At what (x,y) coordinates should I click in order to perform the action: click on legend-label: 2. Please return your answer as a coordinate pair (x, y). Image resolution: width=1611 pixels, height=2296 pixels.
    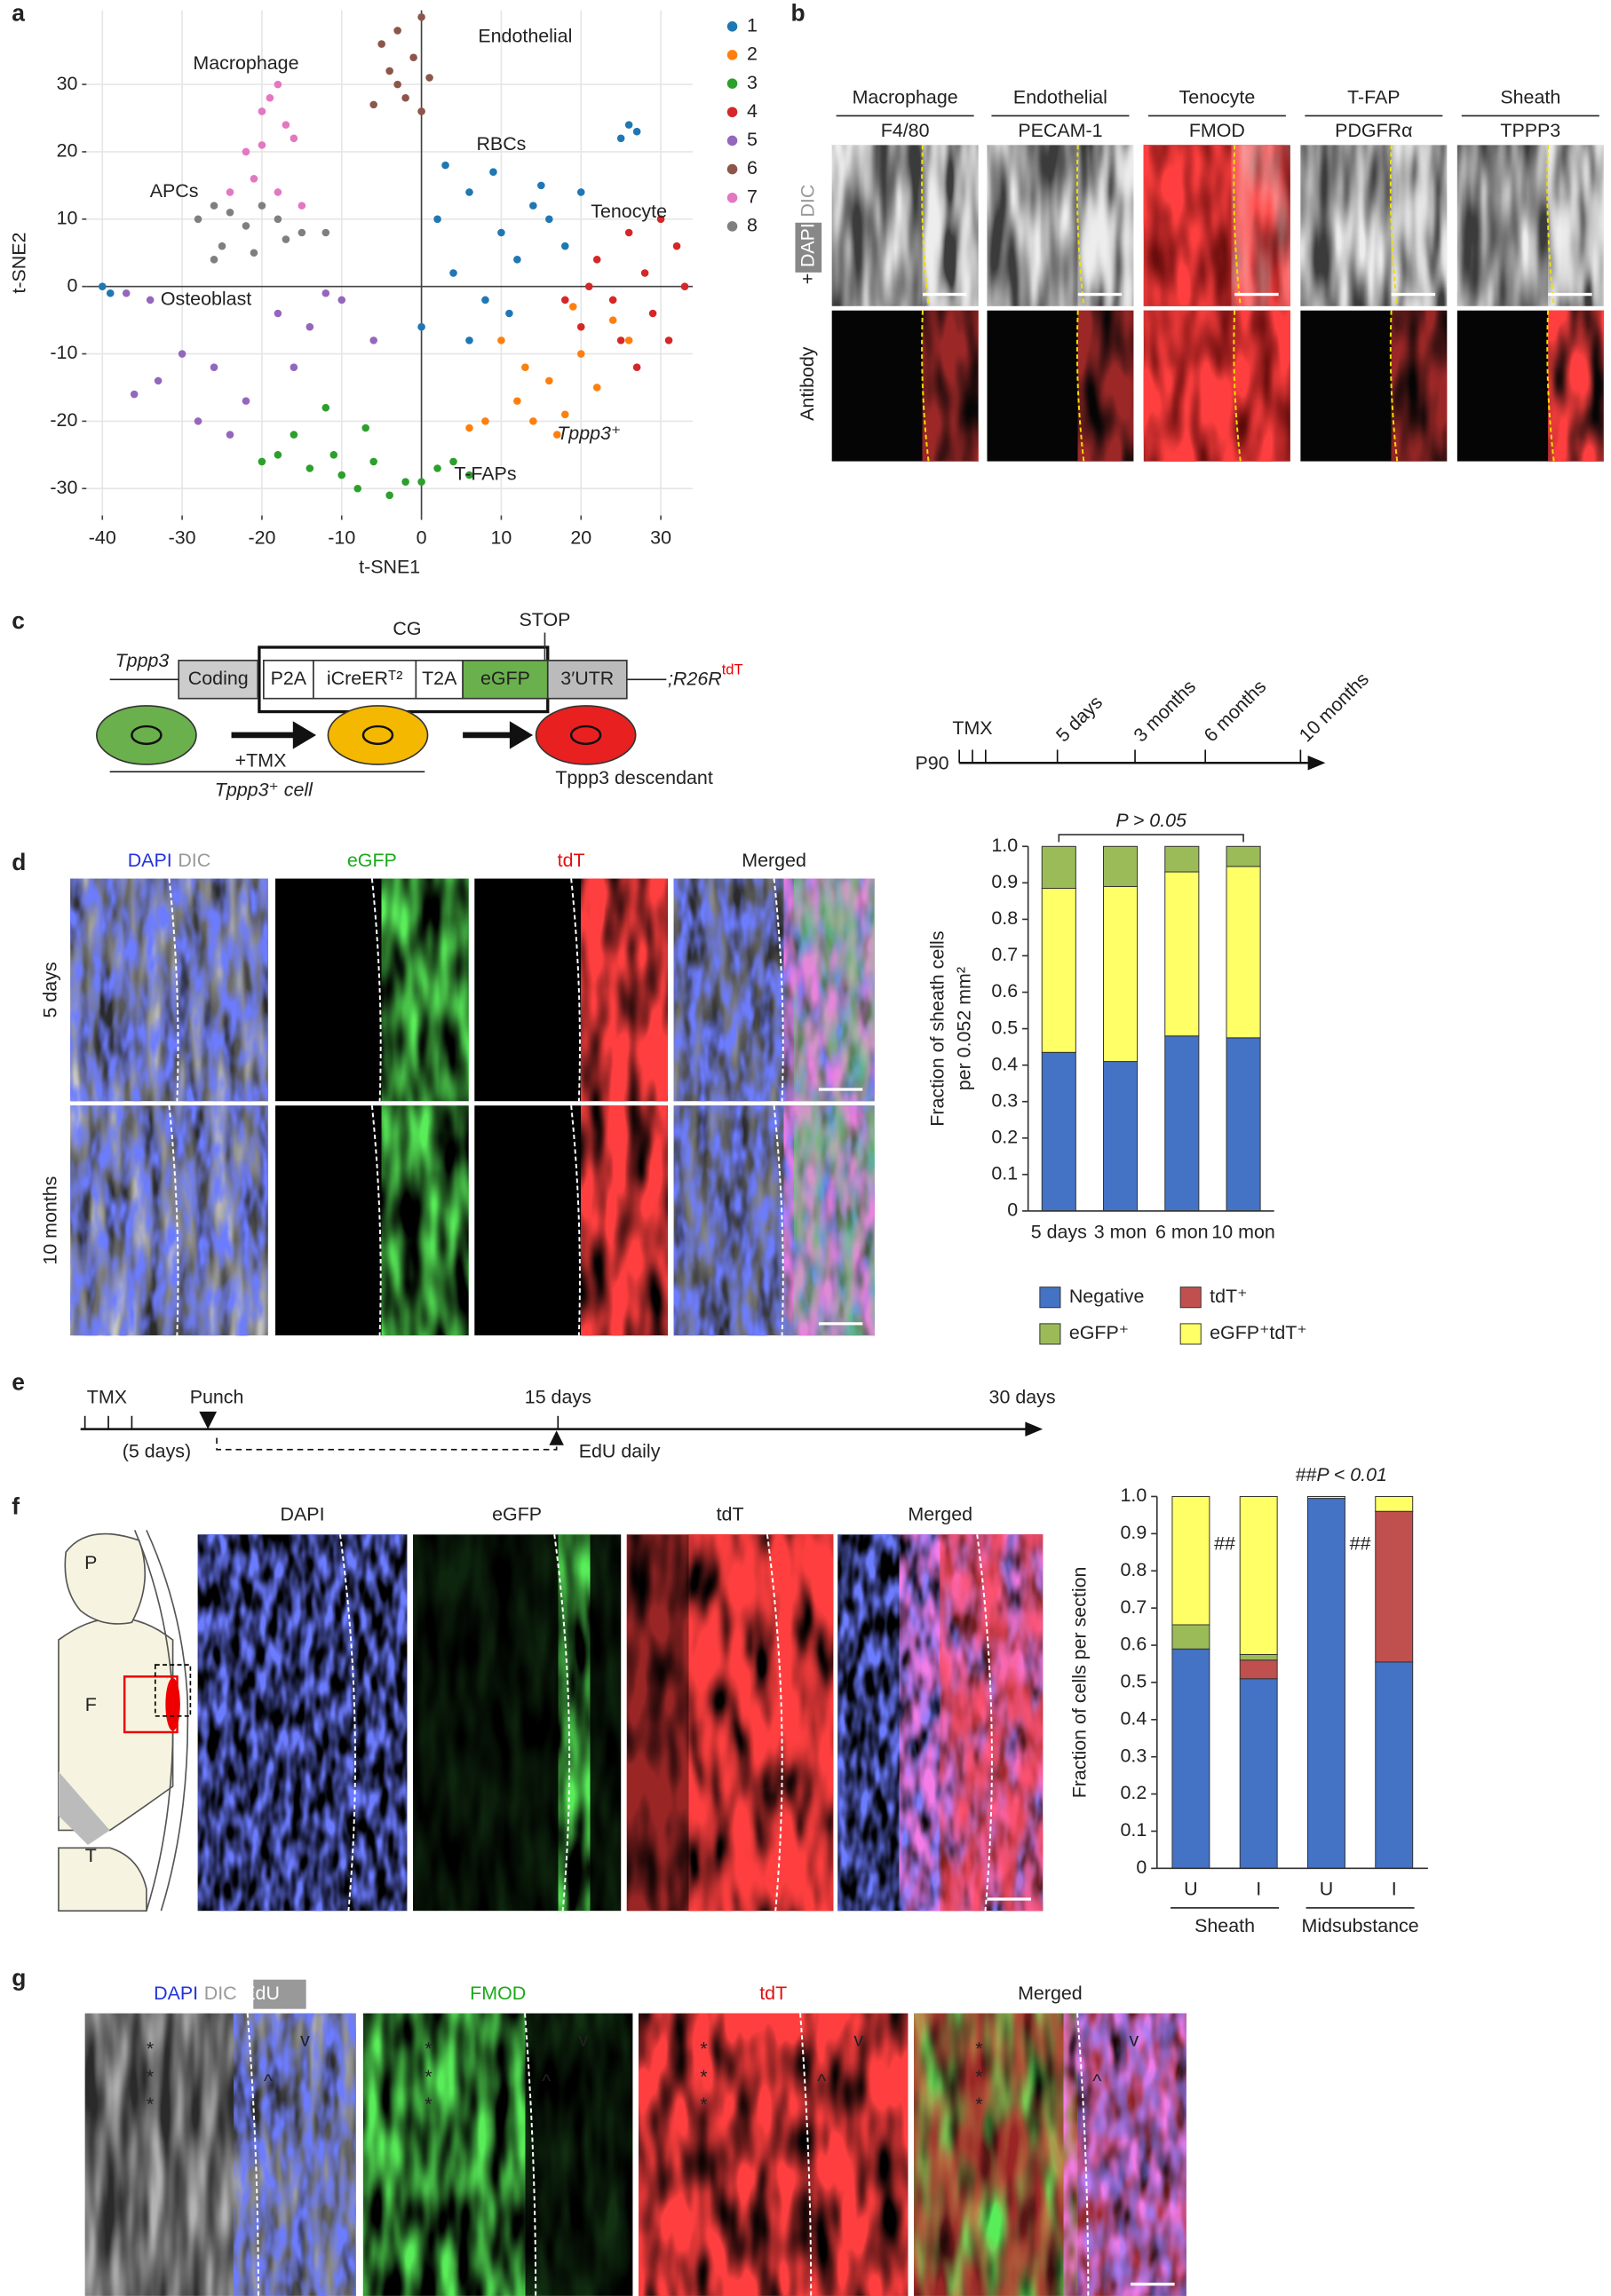
    Looking at the image, I should click on (752, 54).